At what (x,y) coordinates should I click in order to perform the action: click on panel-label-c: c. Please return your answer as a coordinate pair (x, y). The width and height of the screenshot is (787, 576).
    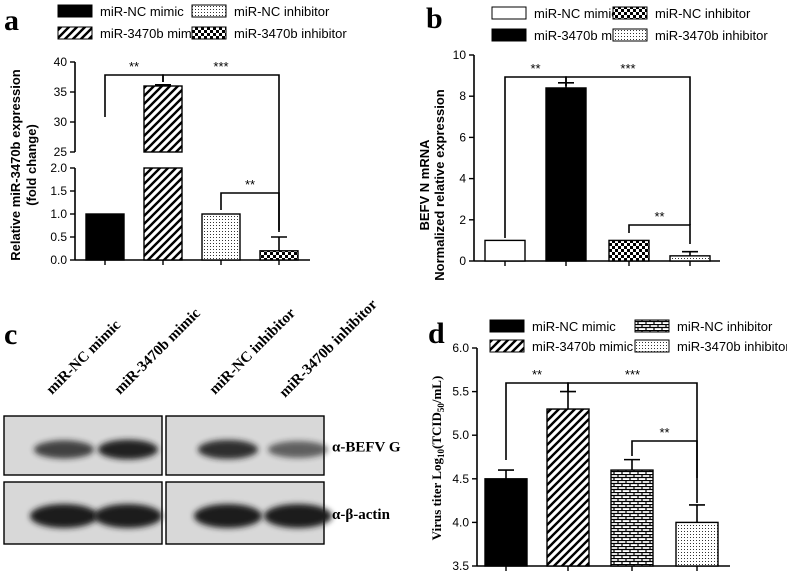
    Looking at the image, I should click on (10, 334).